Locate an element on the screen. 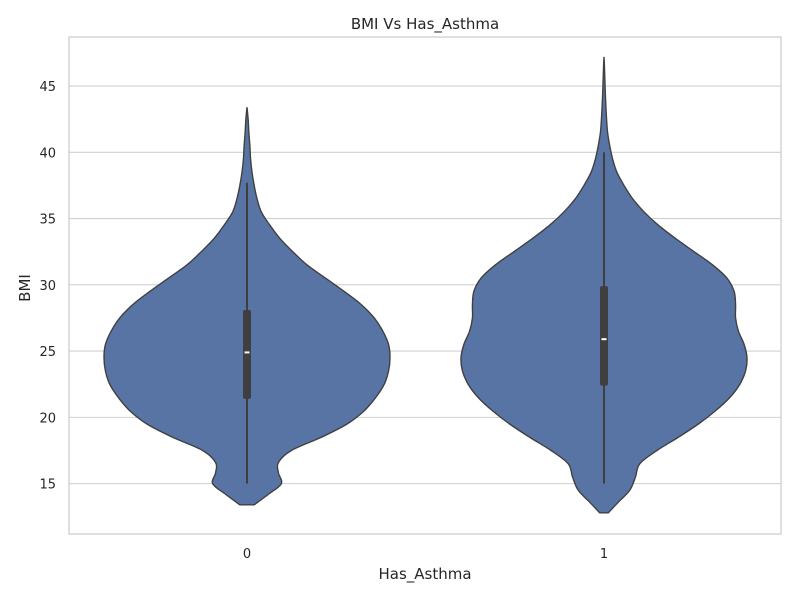  x-axis-label: Has_Asthma is located at coordinates (424, 574).